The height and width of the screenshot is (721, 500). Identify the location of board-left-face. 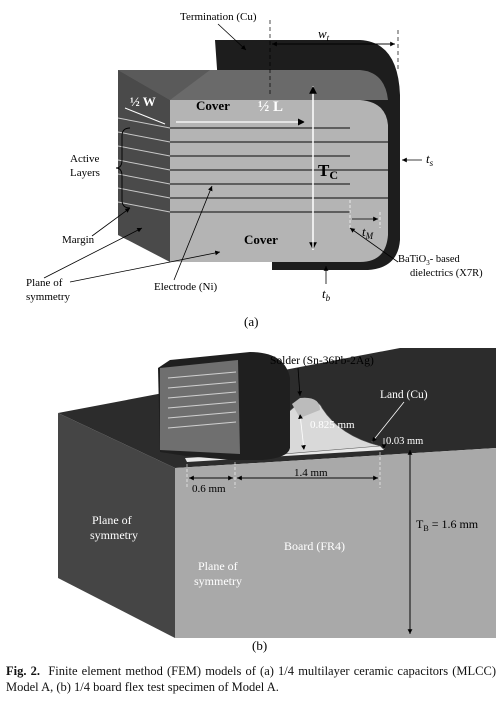
(116, 525).